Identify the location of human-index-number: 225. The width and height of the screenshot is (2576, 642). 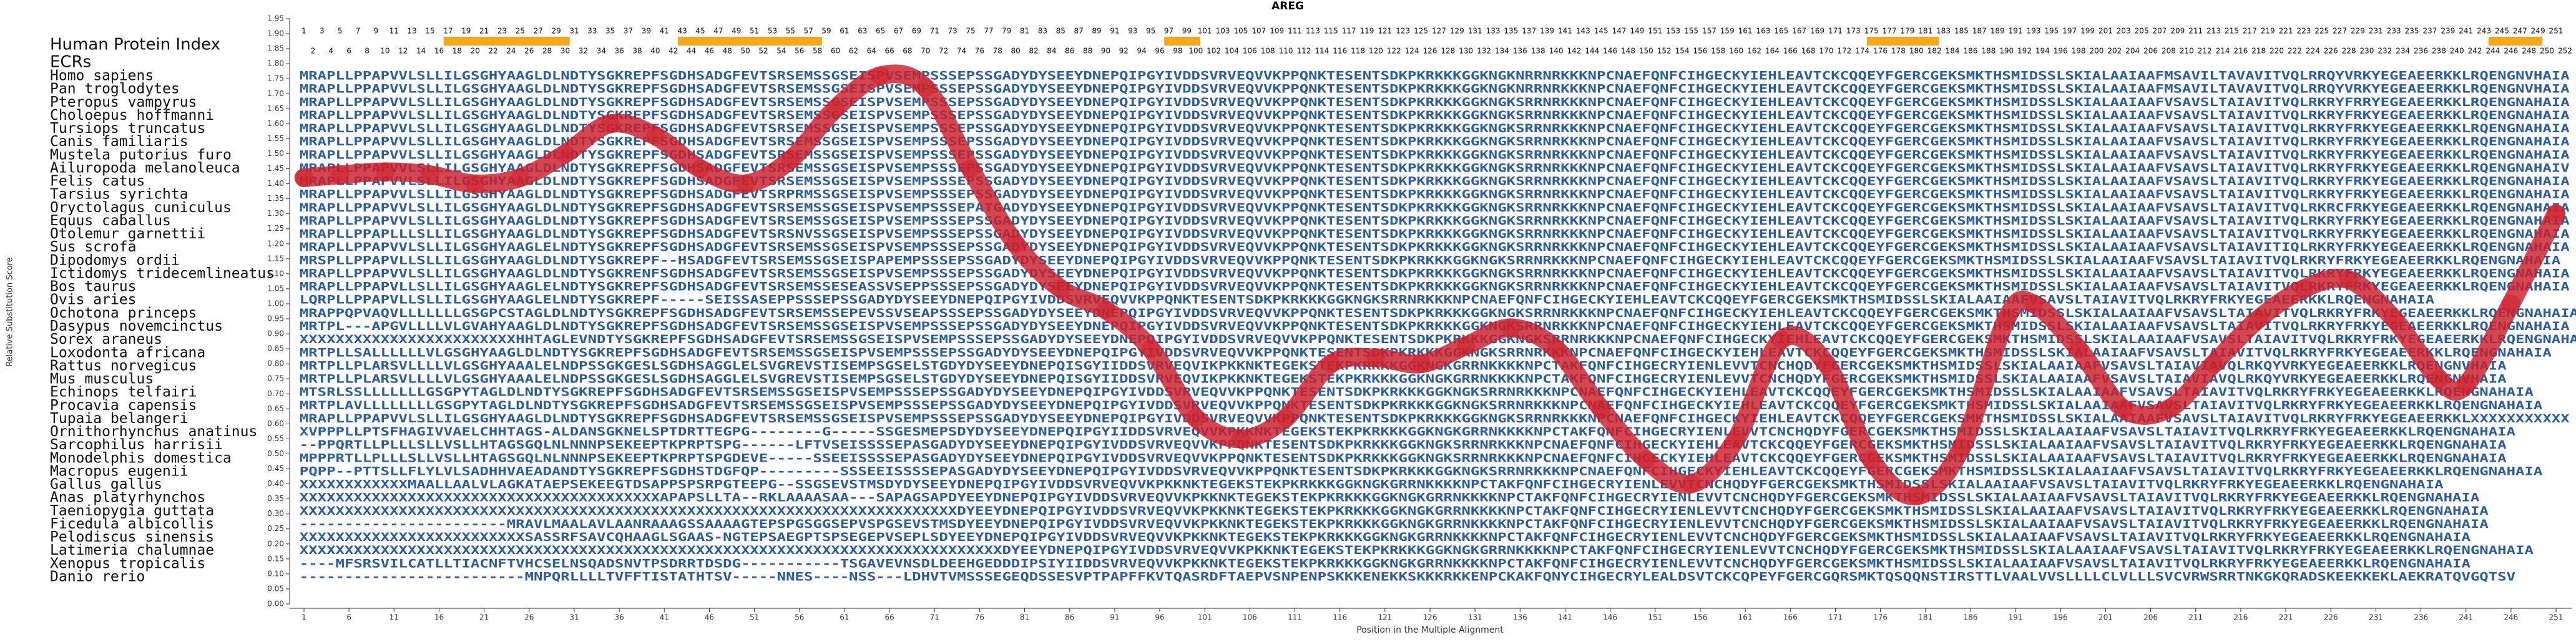
(2321, 31).